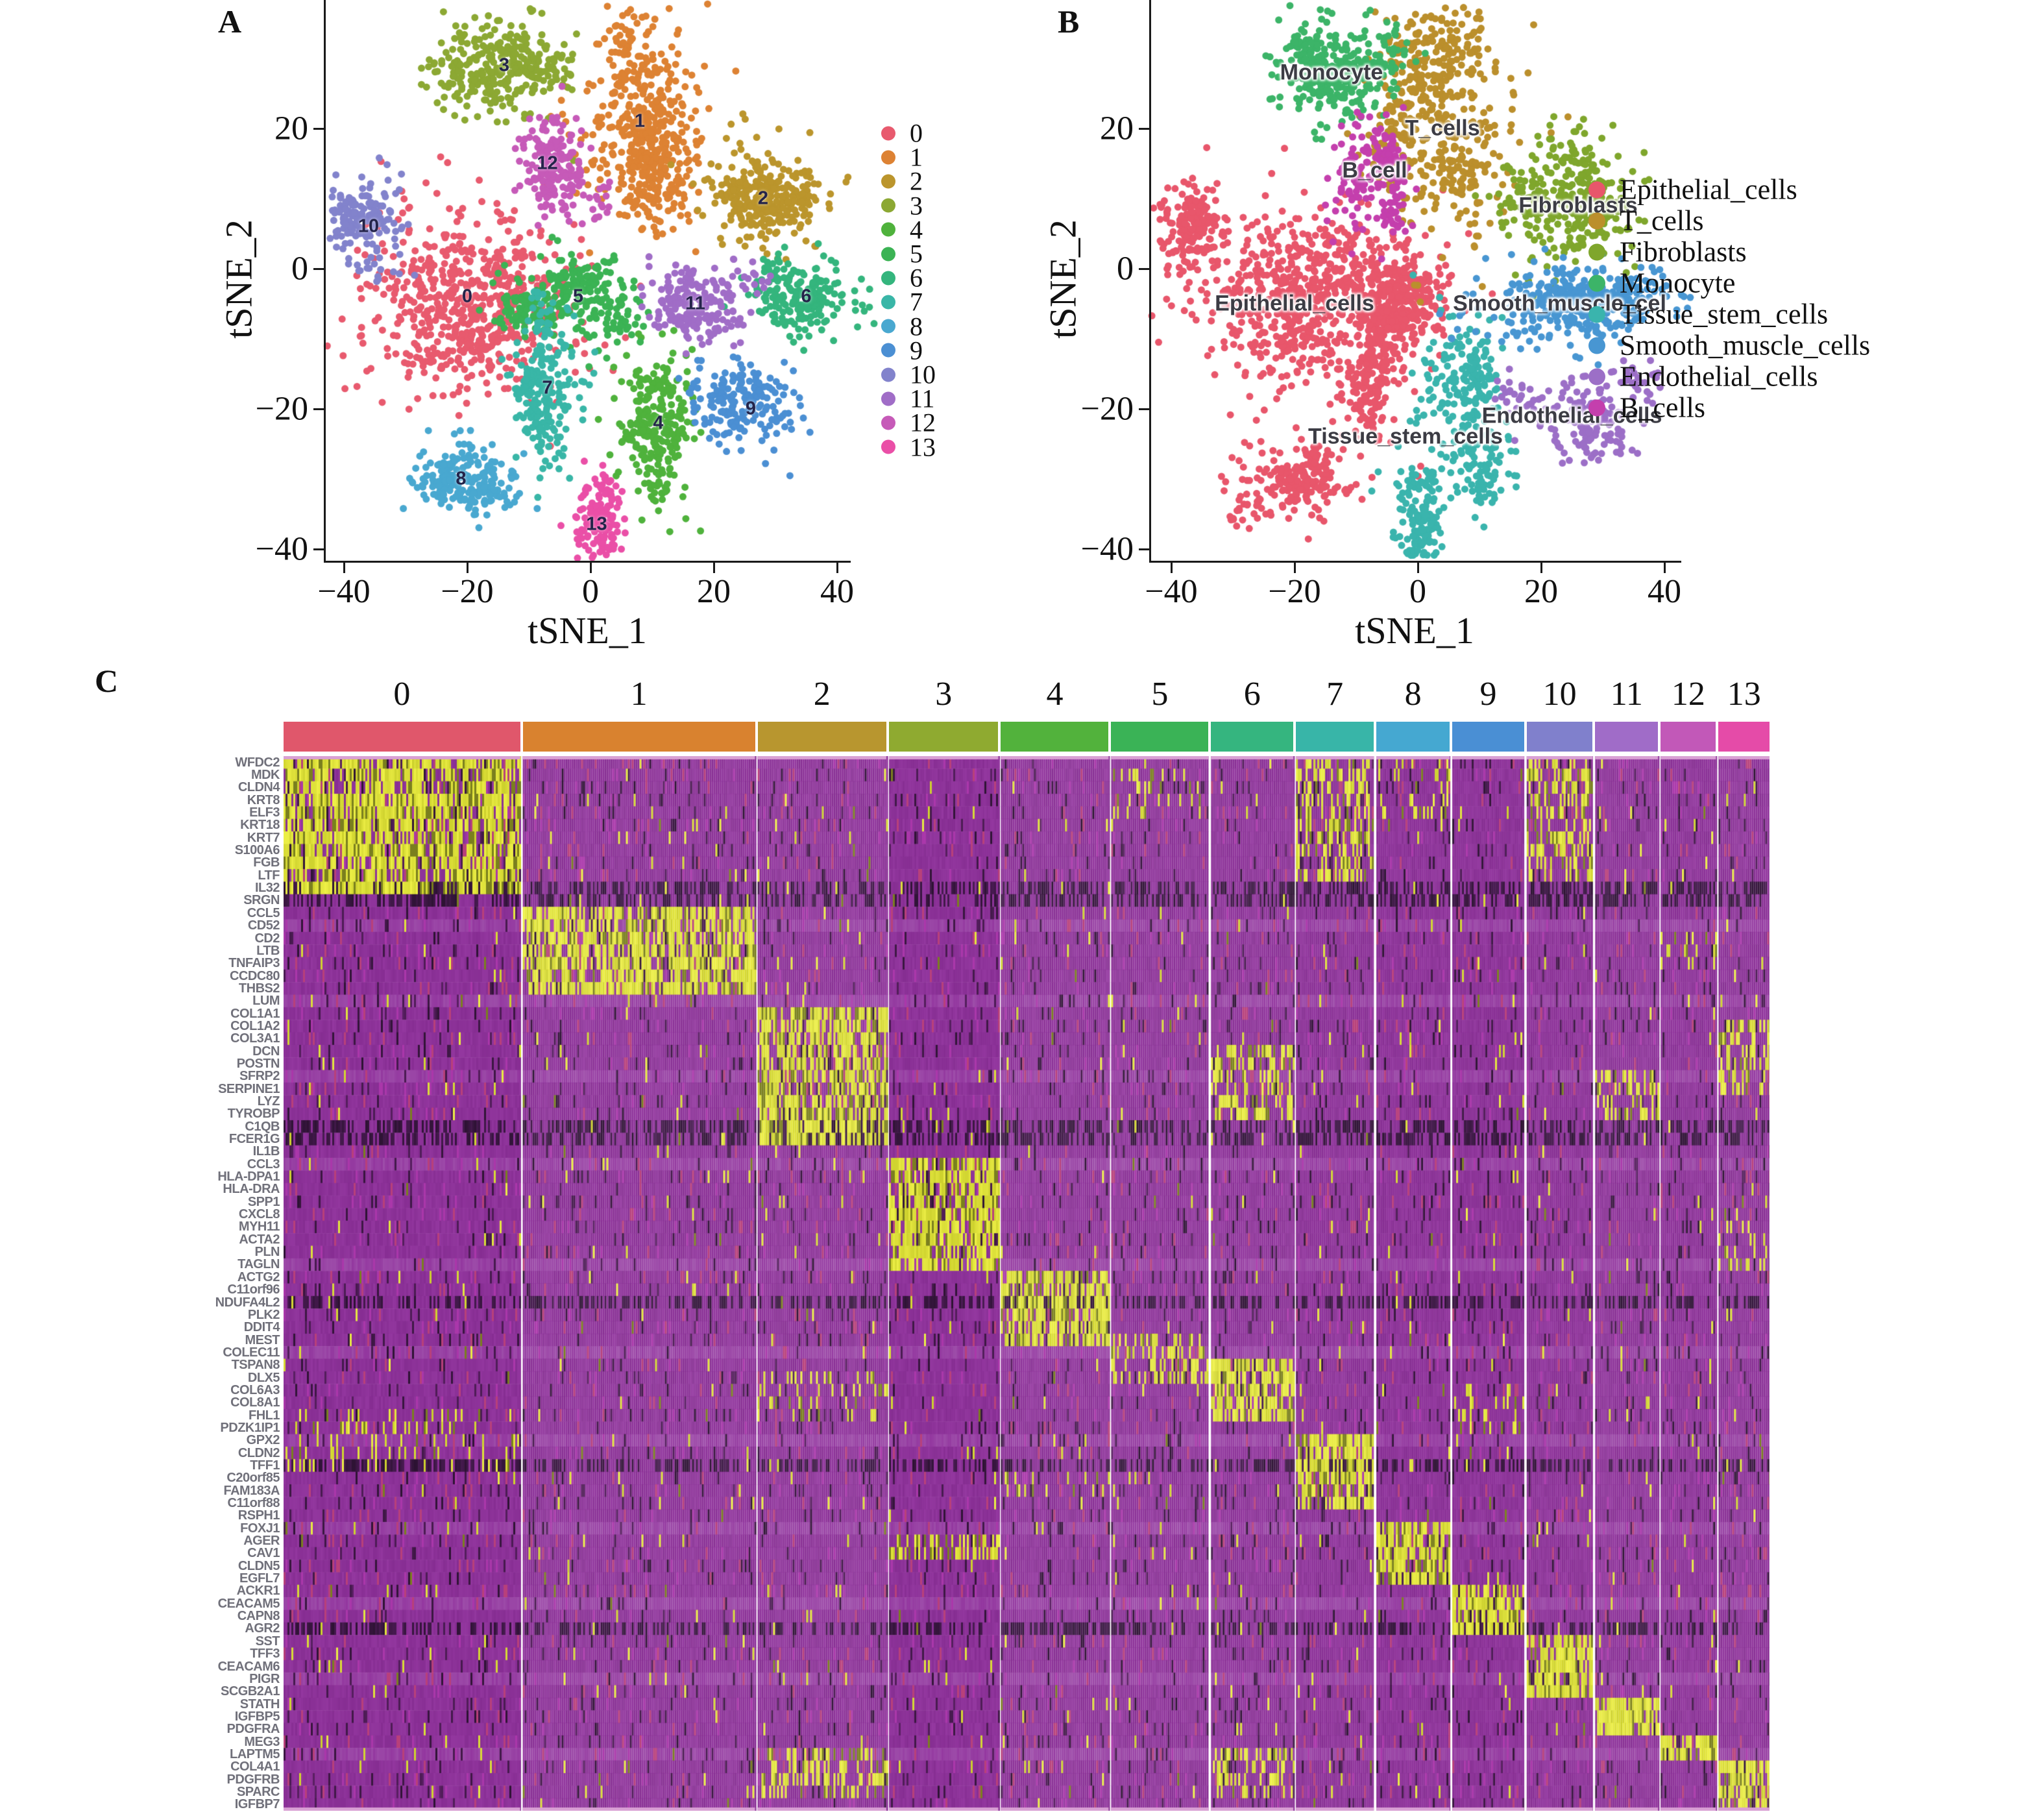 This screenshot has width=2044, height=1814. I want to click on gene-label: TFF1, so click(265, 1466).